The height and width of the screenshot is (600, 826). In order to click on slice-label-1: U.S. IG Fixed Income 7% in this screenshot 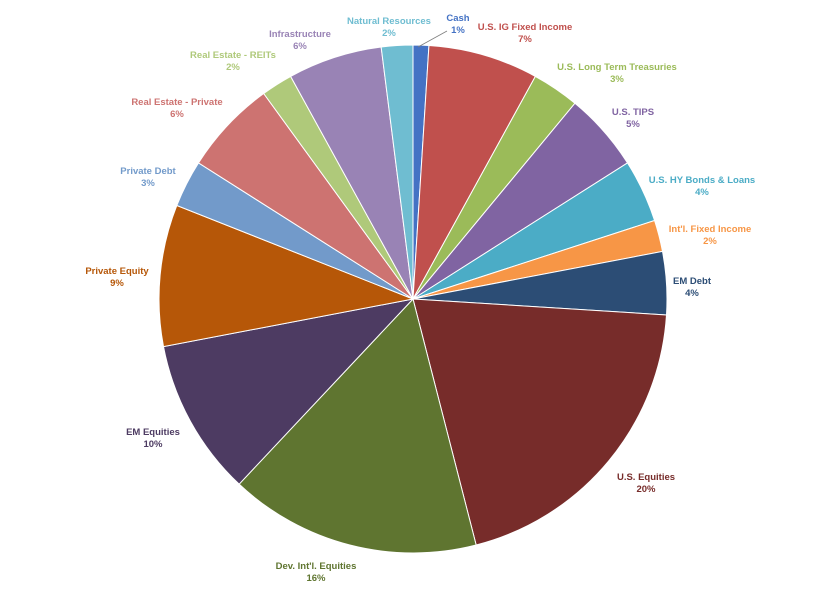, I will do `click(525, 33)`.